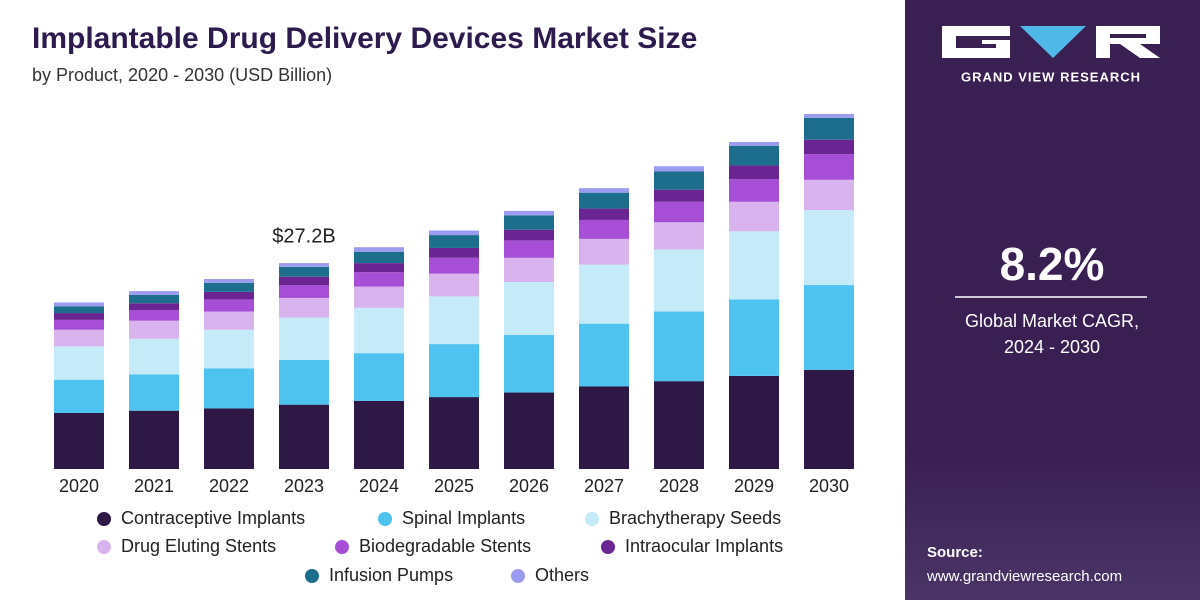  What do you see at coordinates (1128, 42) in the screenshot?
I see `logo-r` at bounding box center [1128, 42].